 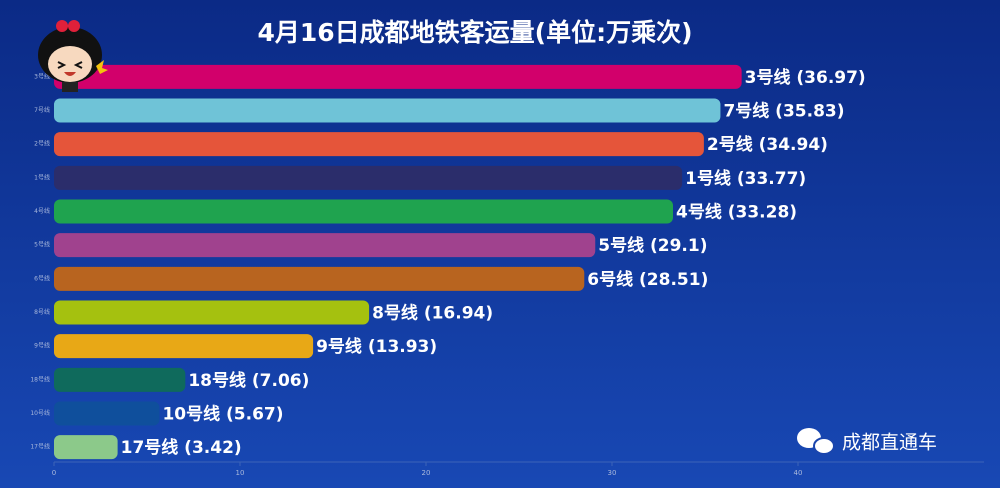 What do you see at coordinates (240, 473) in the screenshot?
I see `x-tick-label: 10` at bounding box center [240, 473].